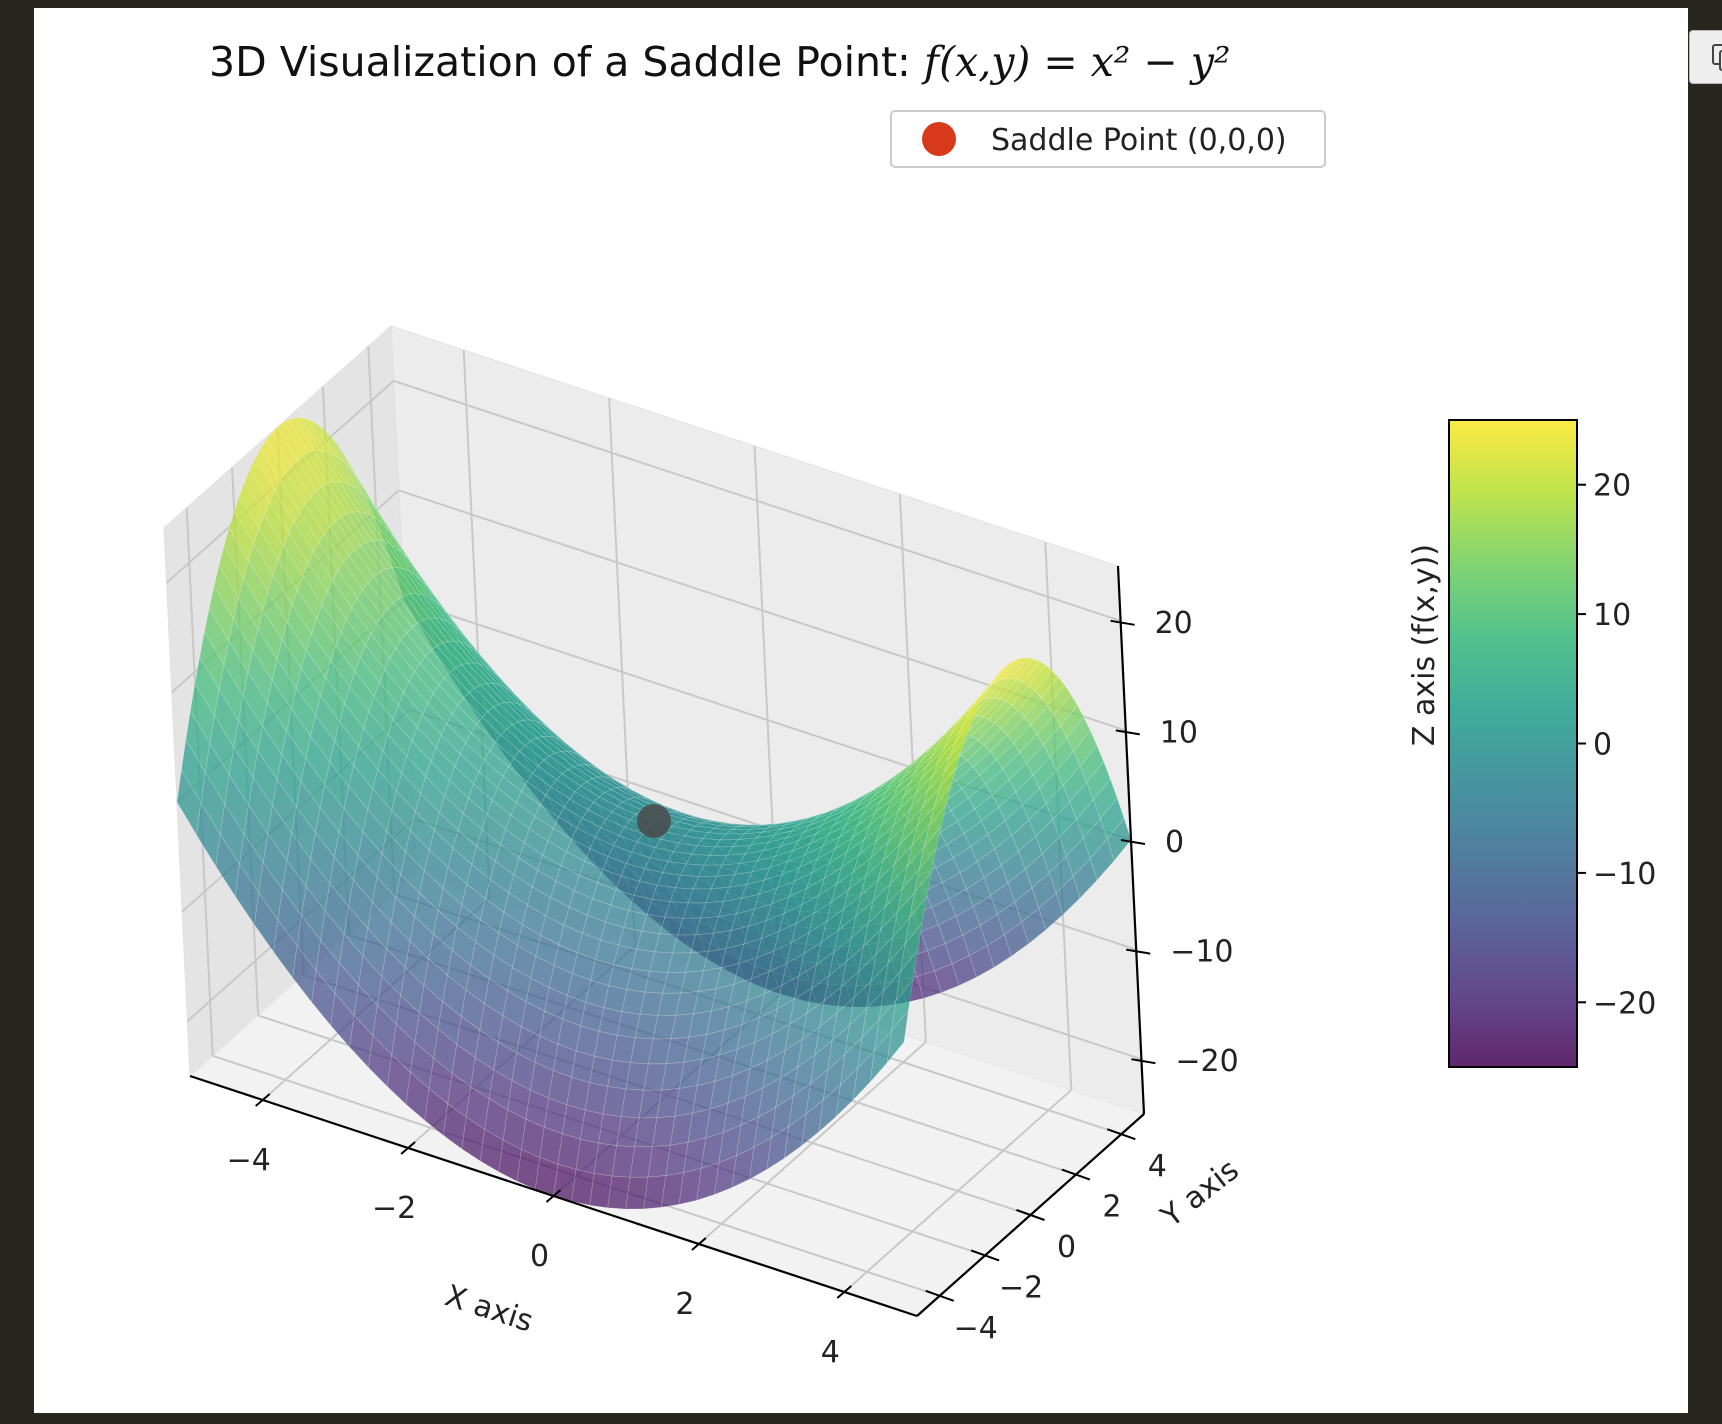 The width and height of the screenshot is (1722, 1424). What do you see at coordinates (1139, 140) in the screenshot?
I see `legend-label: Saddle Point (0,0,0)` at bounding box center [1139, 140].